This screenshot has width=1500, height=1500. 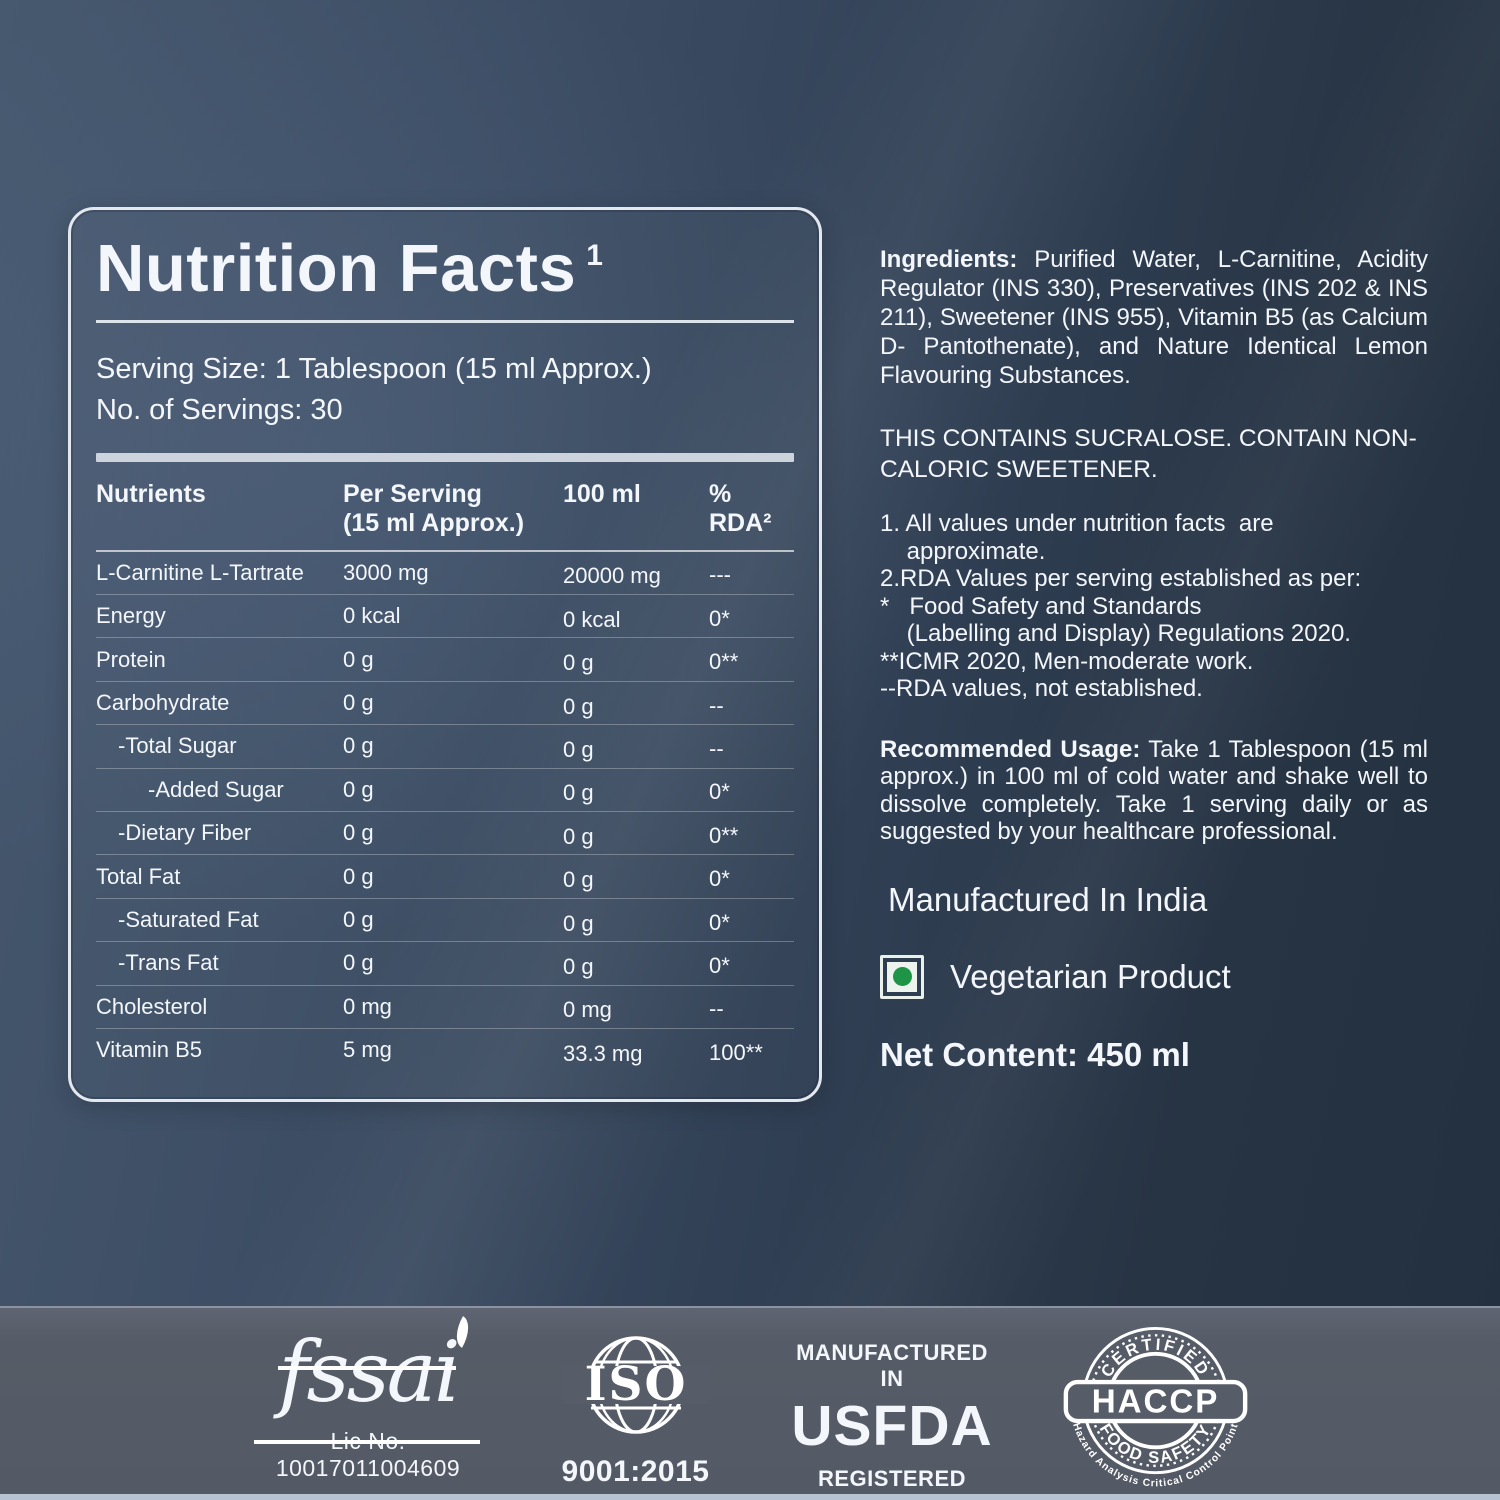 What do you see at coordinates (188, 919) in the screenshot?
I see `nutrient-name: -Saturated Fat` at bounding box center [188, 919].